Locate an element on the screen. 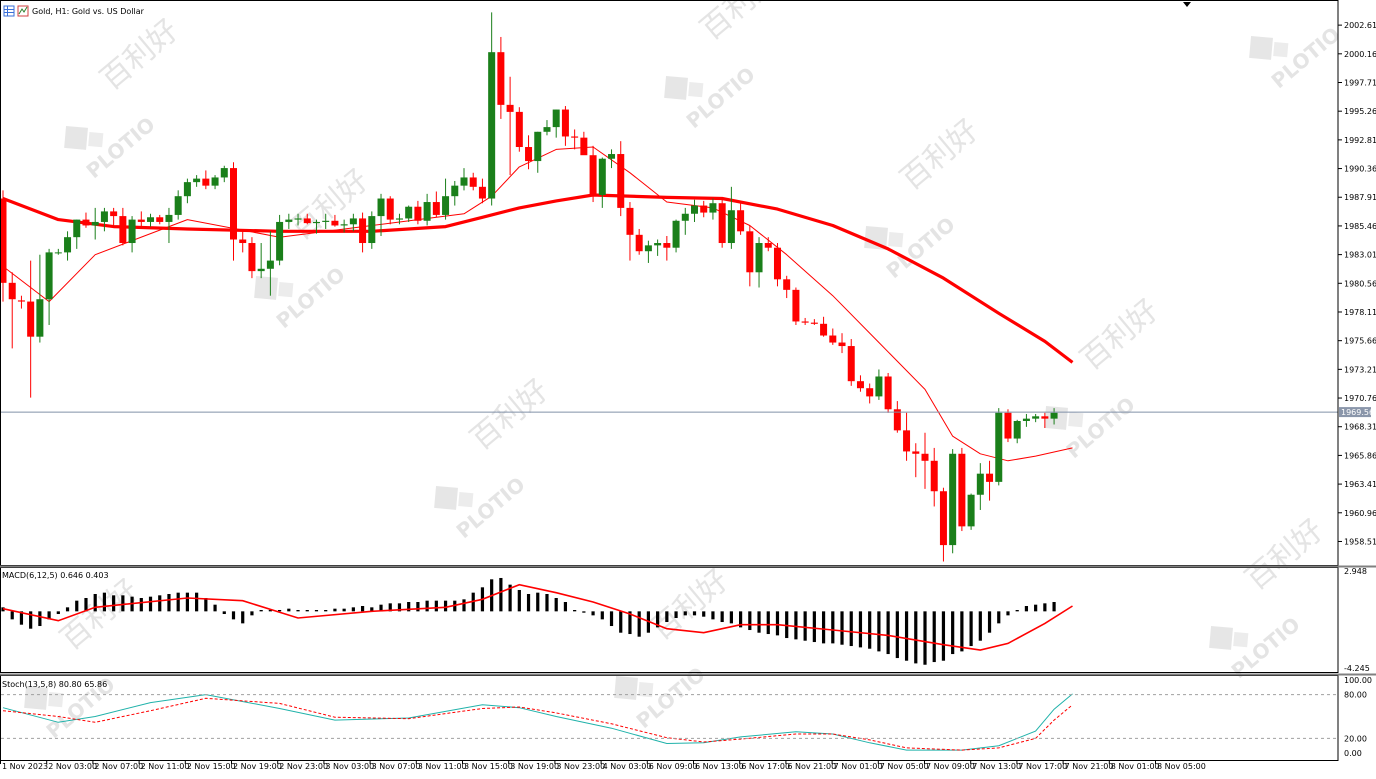 This screenshot has width=1376, height=779. time-tick-label: 1 Nov 2023 is located at coordinates (25, 766).